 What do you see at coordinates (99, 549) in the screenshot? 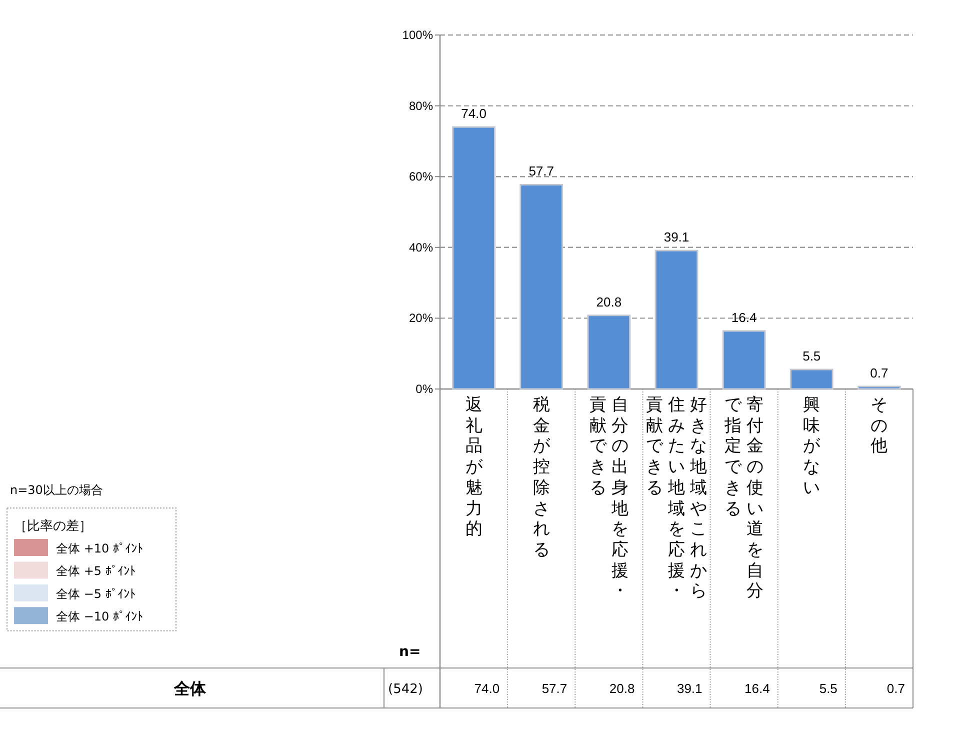
I see `category-label: 全体 +10 ﾎﾟｲﾝﾄ` at bounding box center [99, 549].